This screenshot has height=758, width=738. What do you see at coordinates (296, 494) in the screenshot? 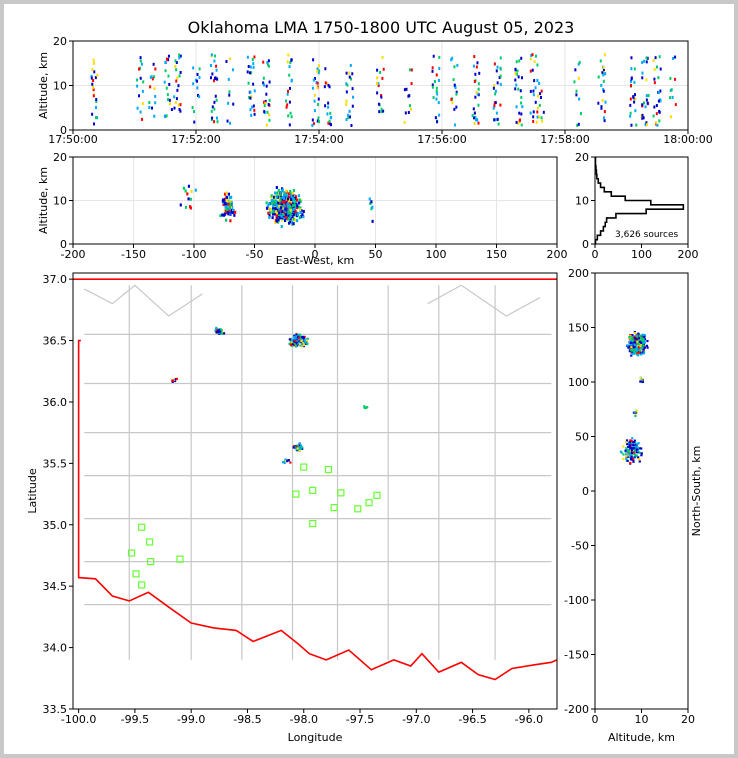
I see `lma-station-marker` at bounding box center [296, 494].